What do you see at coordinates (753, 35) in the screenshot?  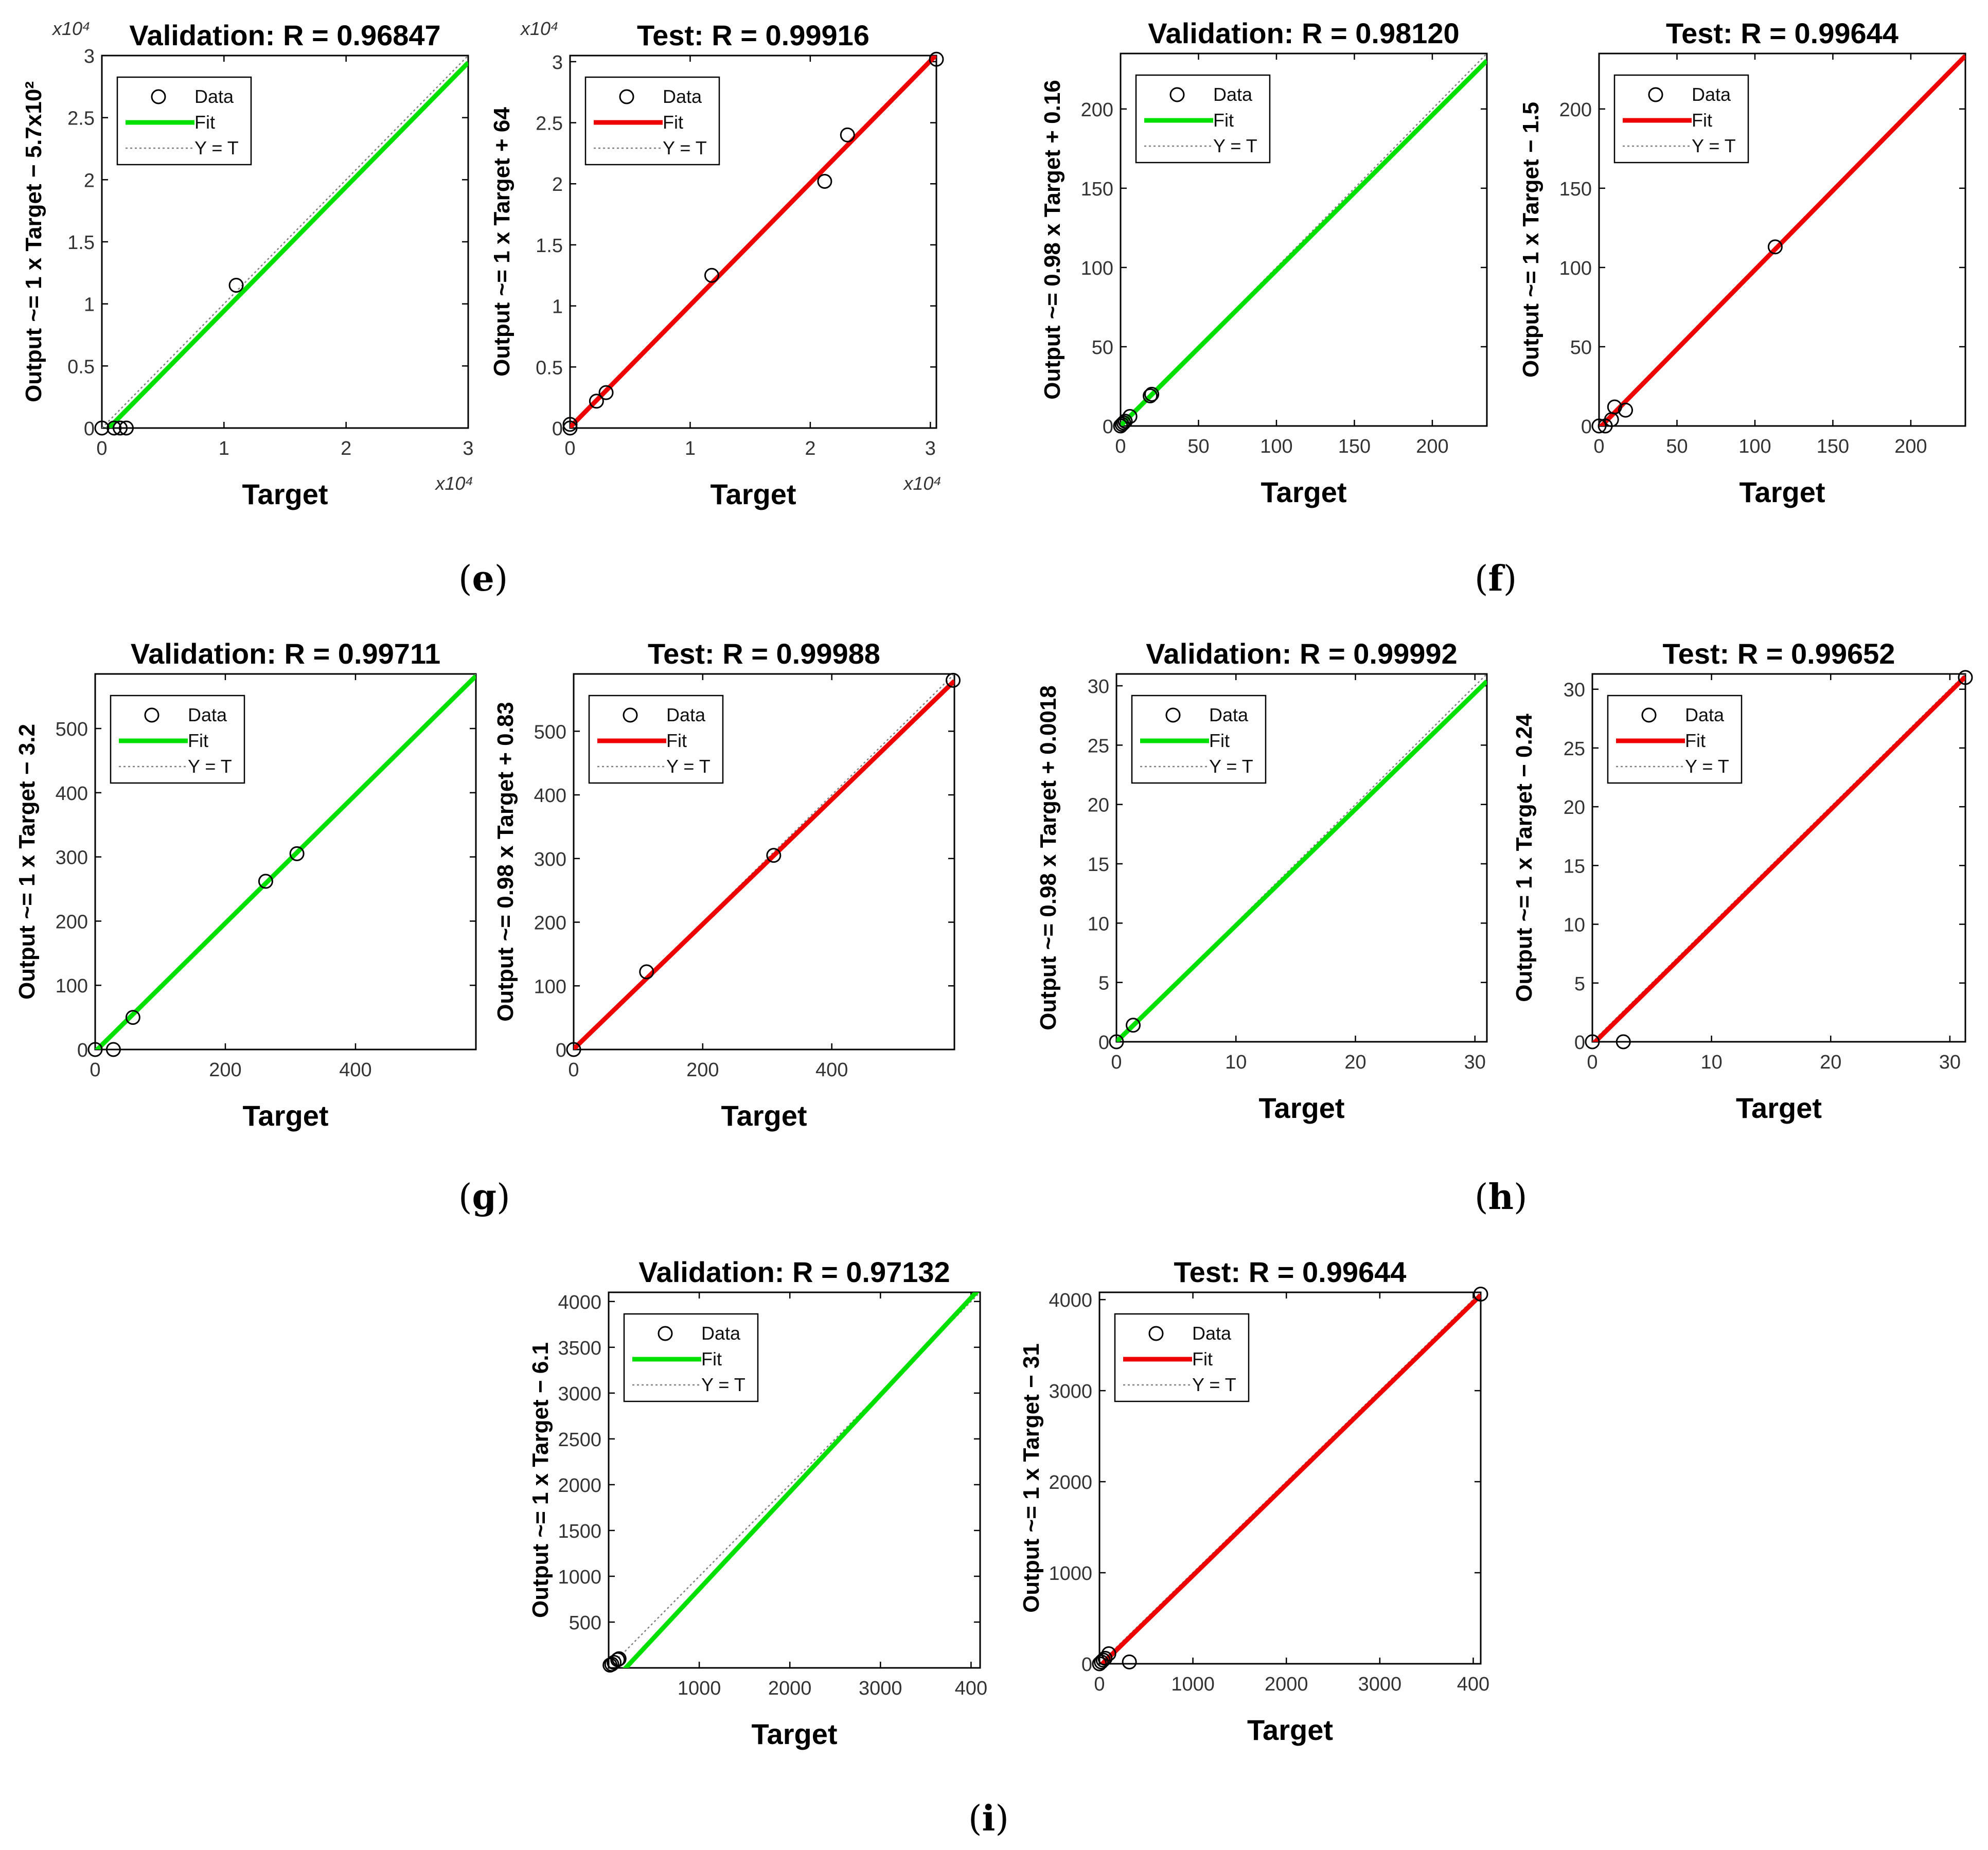 I see `chart-title: Test: R = 0.99916` at bounding box center [753, 35].